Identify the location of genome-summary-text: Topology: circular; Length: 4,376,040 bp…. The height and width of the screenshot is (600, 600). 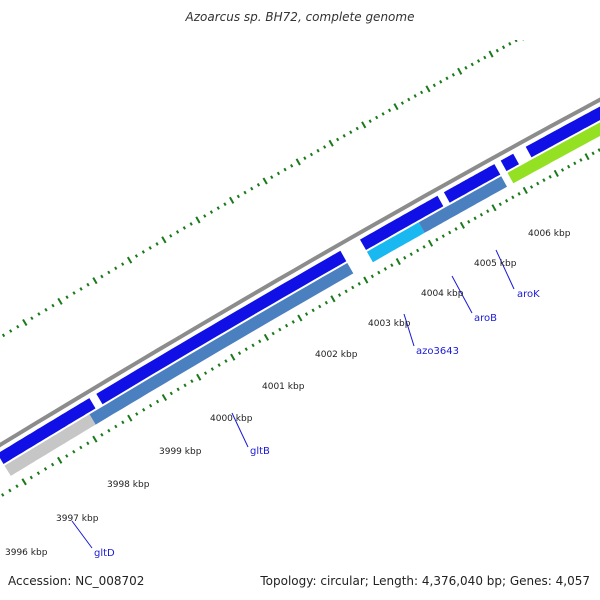
(425, 581).